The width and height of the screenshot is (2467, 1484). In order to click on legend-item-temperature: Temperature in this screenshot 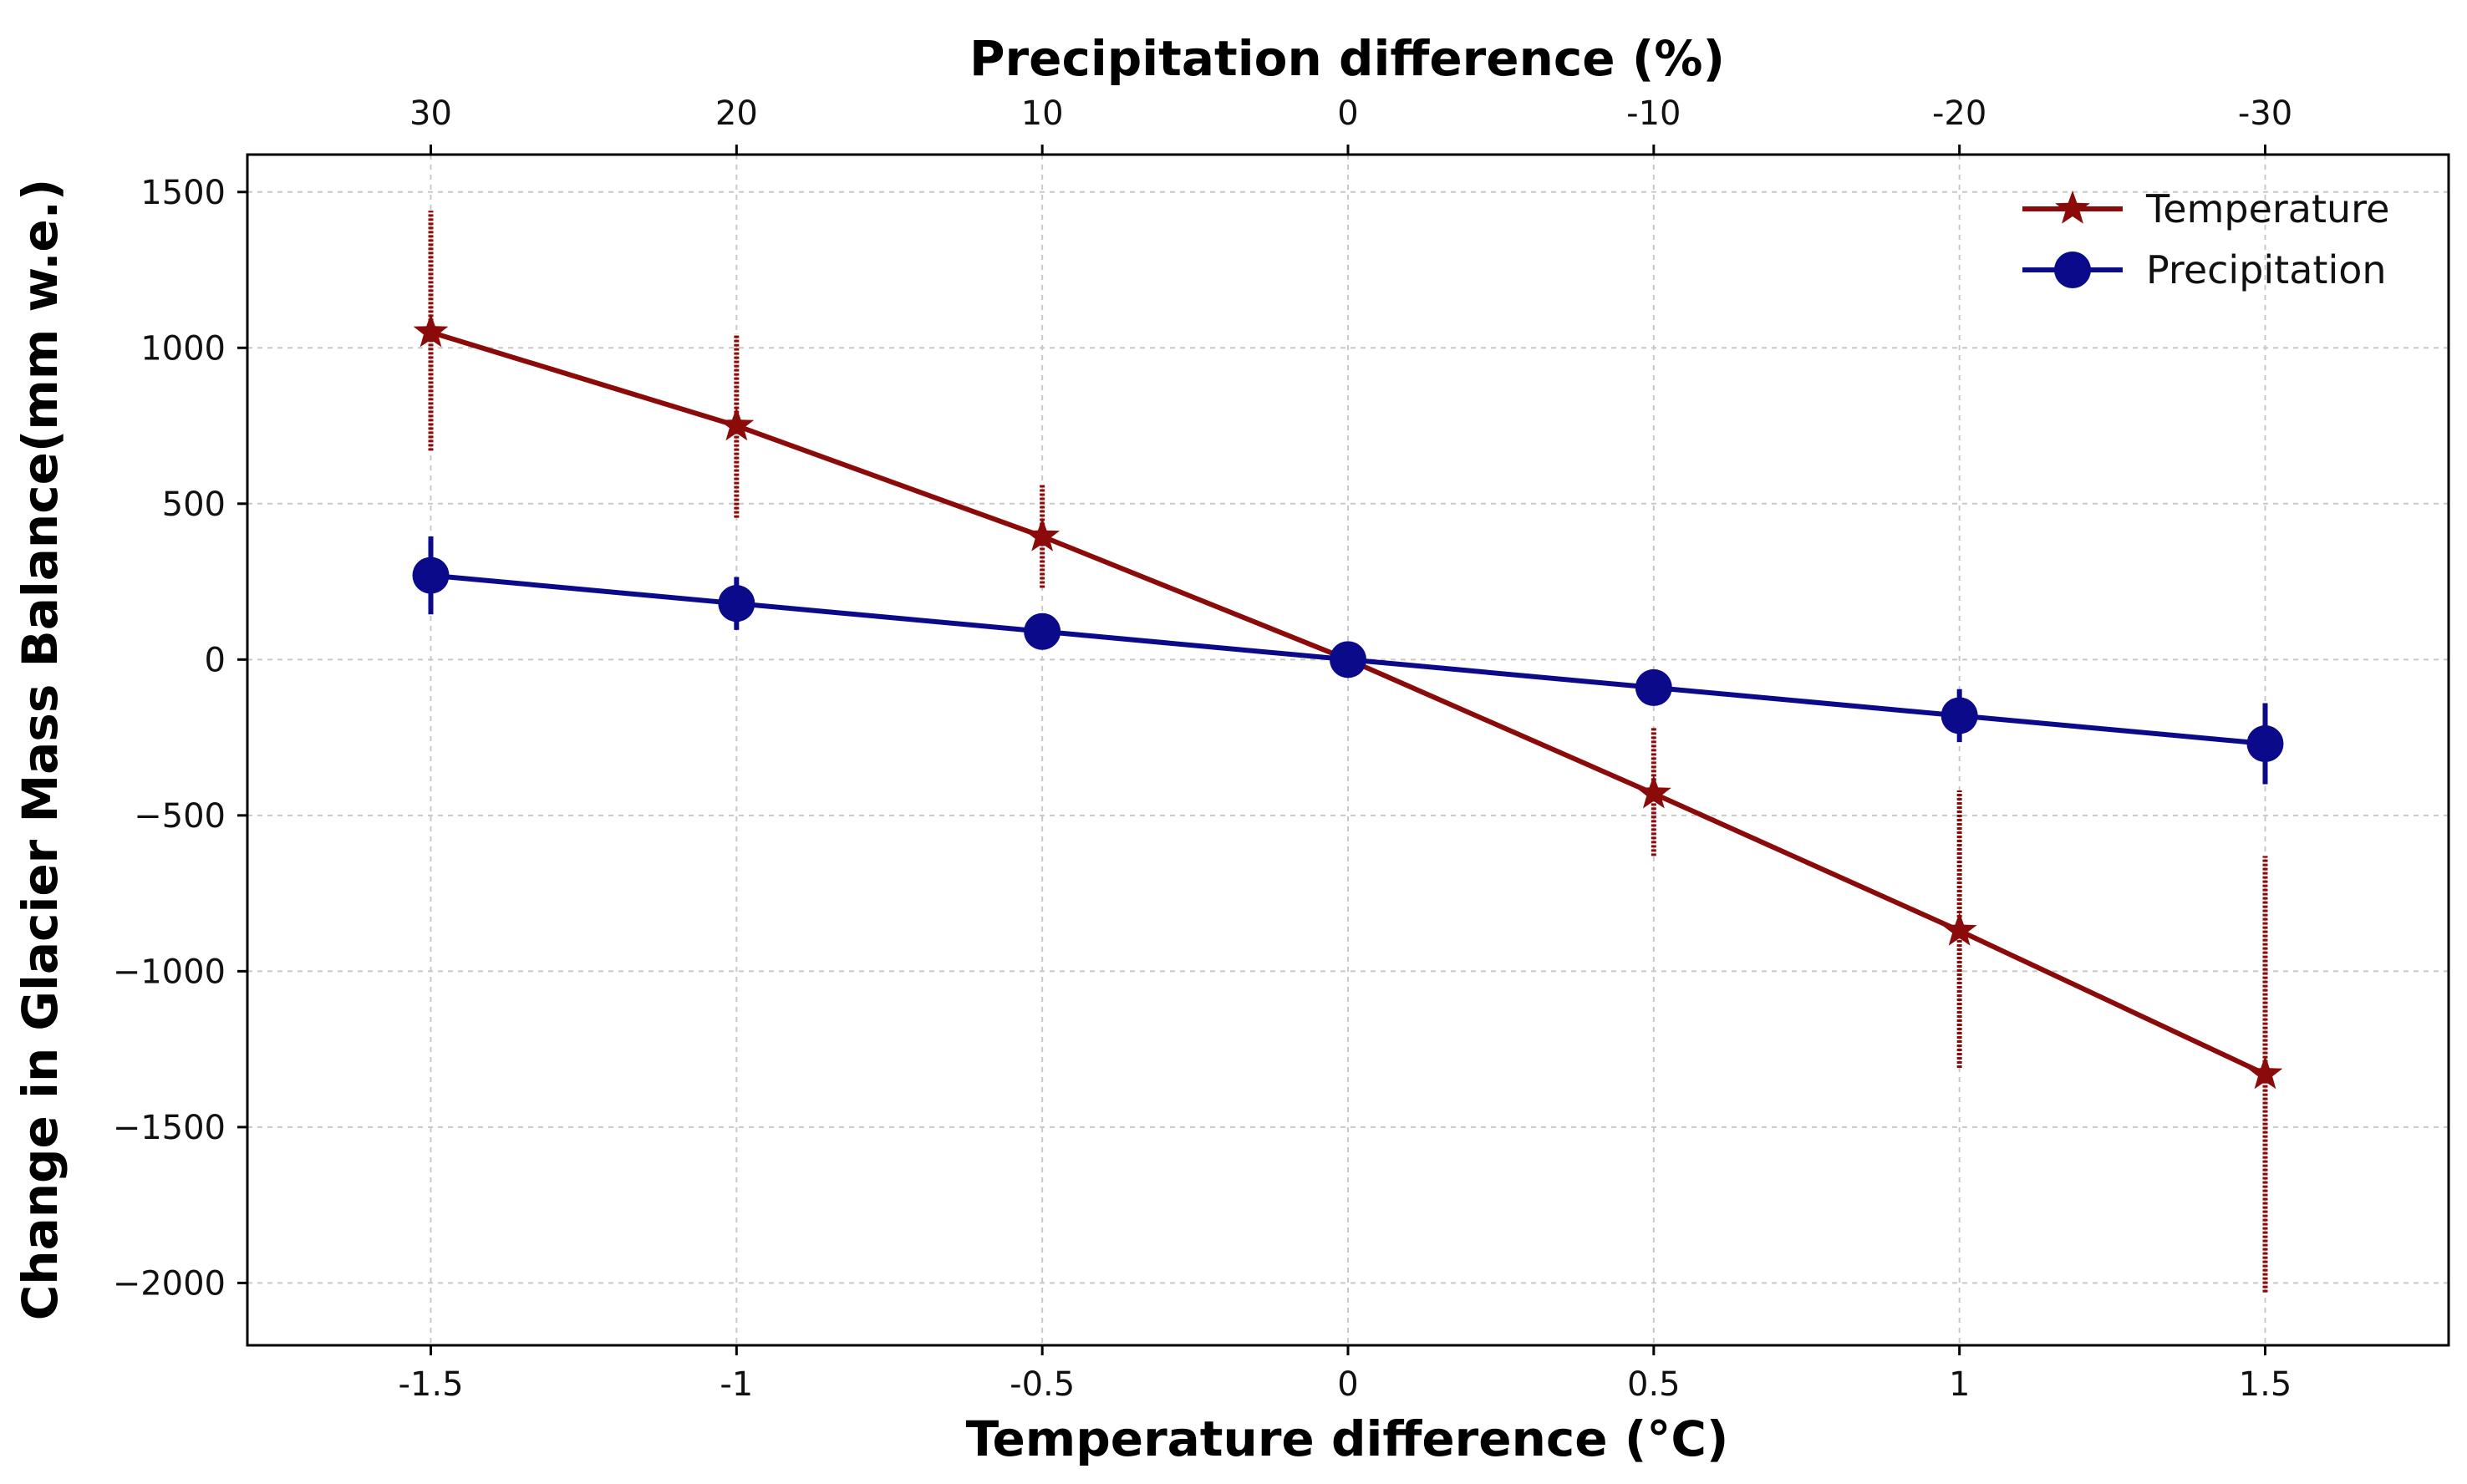, I will do `click(2205, 208)`.